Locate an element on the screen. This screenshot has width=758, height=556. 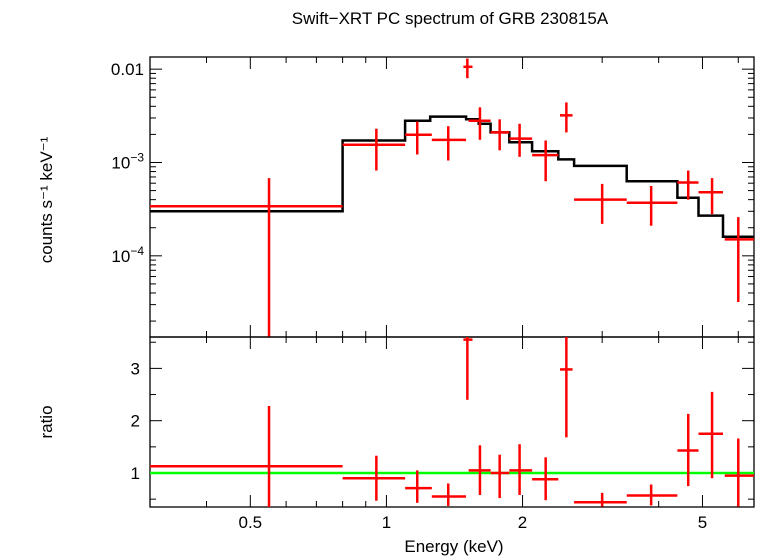
y-tick-label: 1 is located at coordinates (135, 473).